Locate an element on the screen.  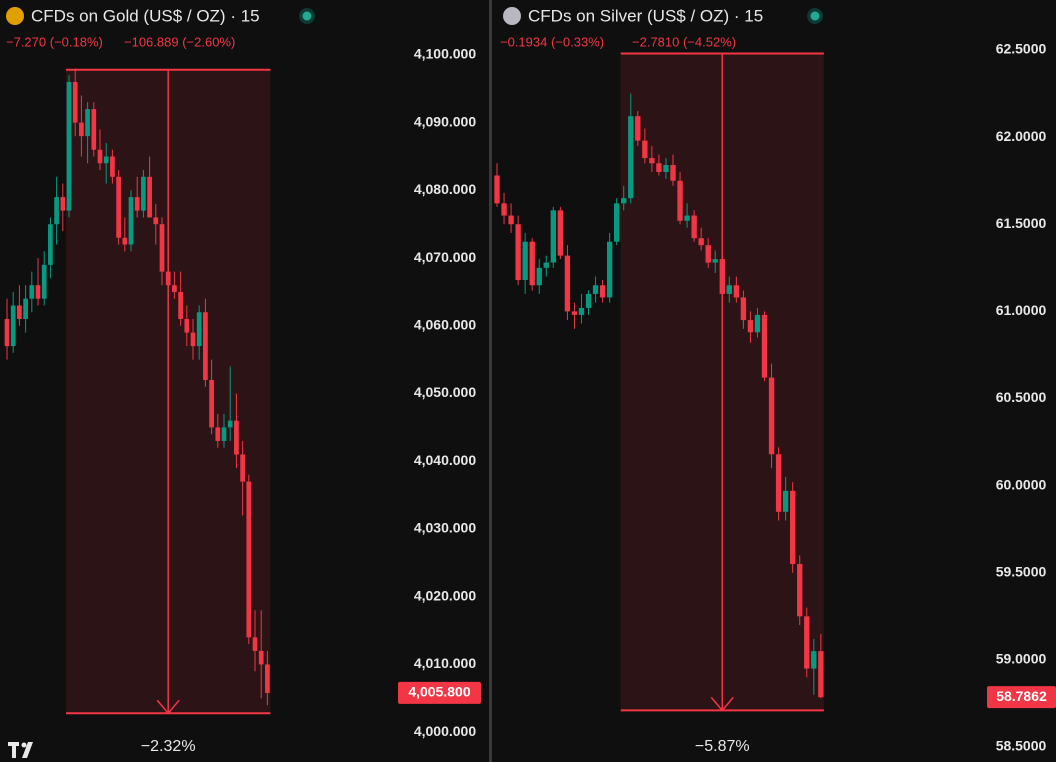
chart-title: CFDs on Gold (US$ / OZ) · 15 is located at coordinates (145, 15).